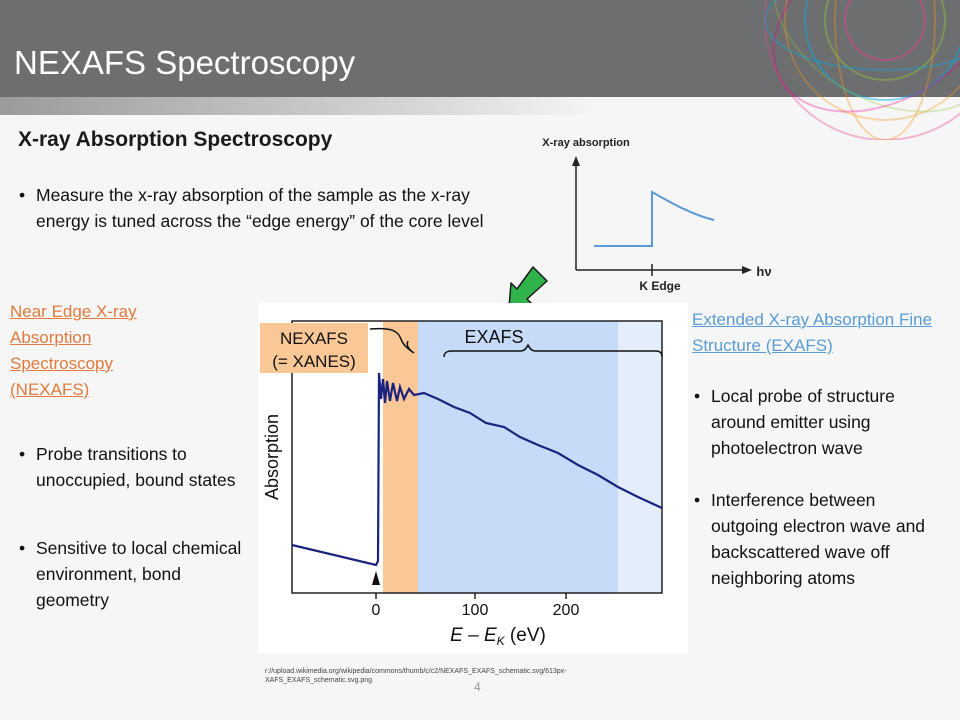 Image resolution: width=960 pixels, height=720 pixels. What do you see at coordinates (518, 457) in the screenshot?
I see `exafs-region` at bounding box center [518, 457].